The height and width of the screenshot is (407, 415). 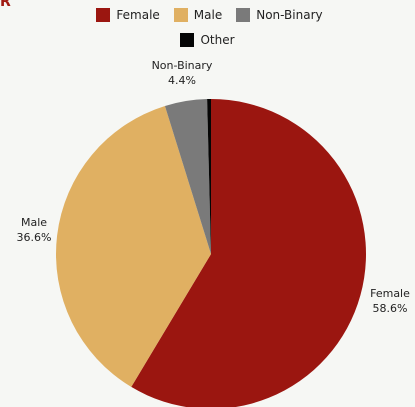 I want to click on legend-swatch-other, so click(x=187, y=40).